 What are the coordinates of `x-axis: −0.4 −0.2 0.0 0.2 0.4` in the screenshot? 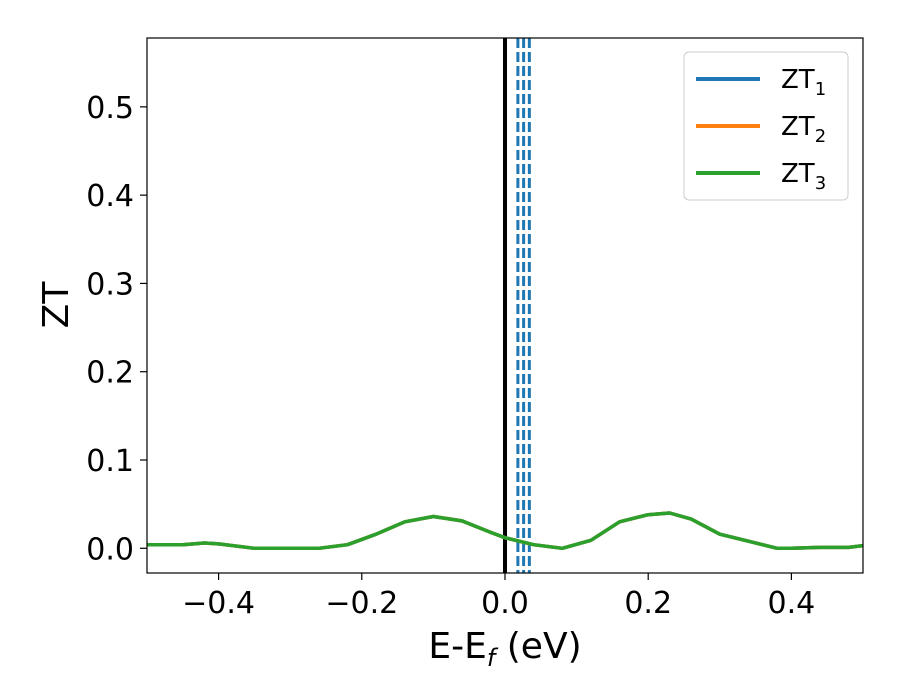 It's located at (498, 597).